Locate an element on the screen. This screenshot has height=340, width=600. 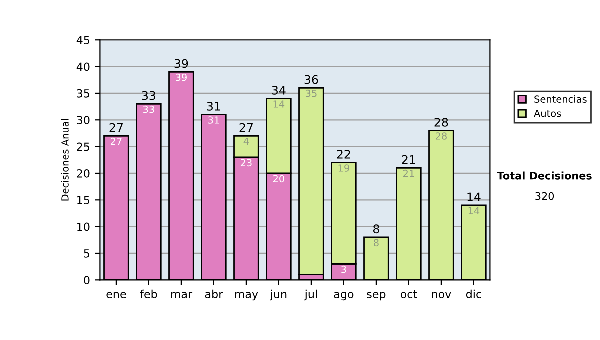
data-label: 20 is located at coordinates (278, 179).